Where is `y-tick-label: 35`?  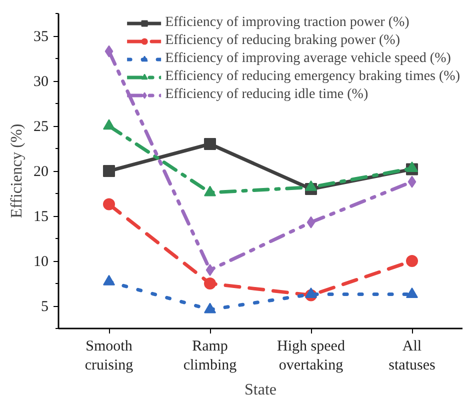 y-tick-label: 35 is located at coordinates (41, 37).